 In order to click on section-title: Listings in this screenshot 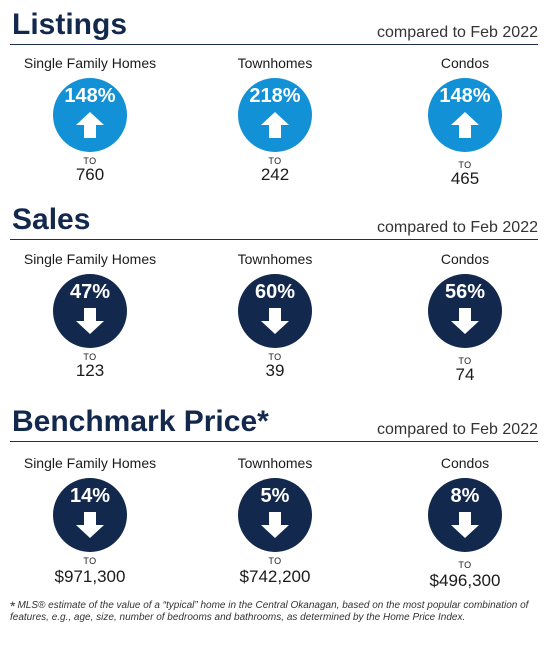, I will do `click(70, 24)`.